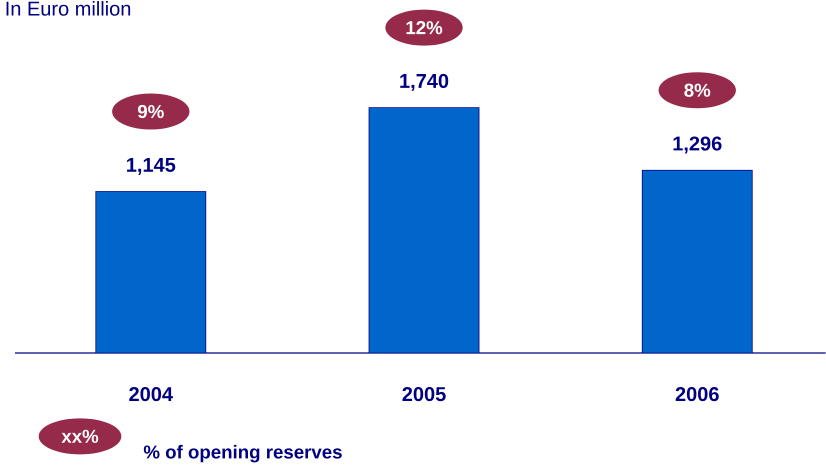 This screenshot has height=471, width=826. Describe the element at coordinates (424, 82) in the screenshot. I see `data-label: 1,740` at that location.